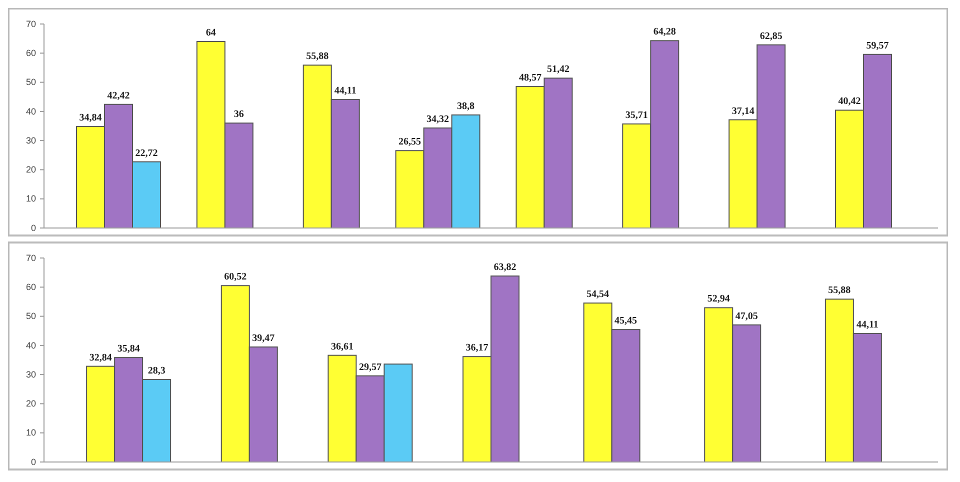  I want to click on data-label: 51,42, so click(558, 70).